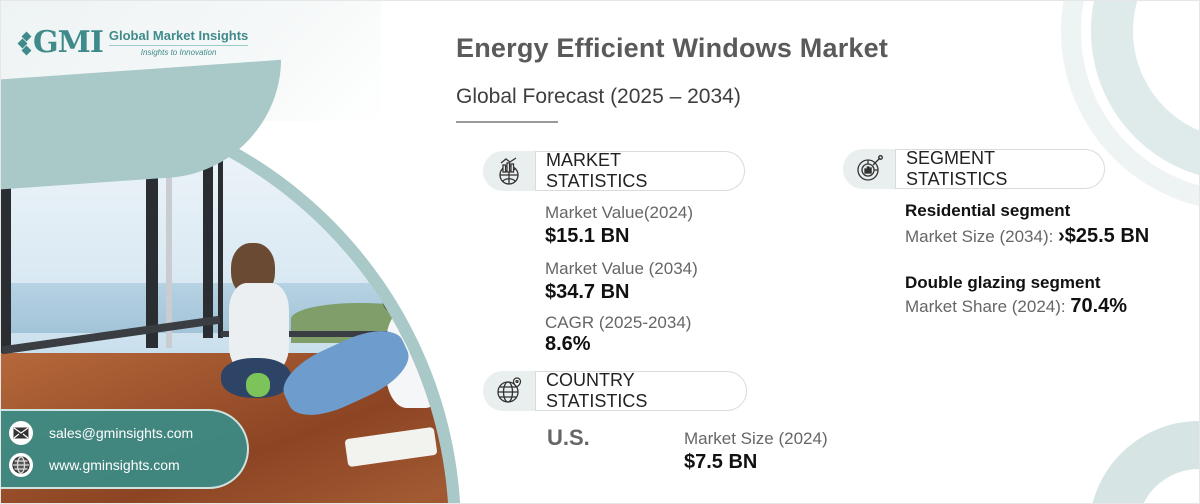  I want to click on market-value-2034: $34.7 BN, so click(587, 292).